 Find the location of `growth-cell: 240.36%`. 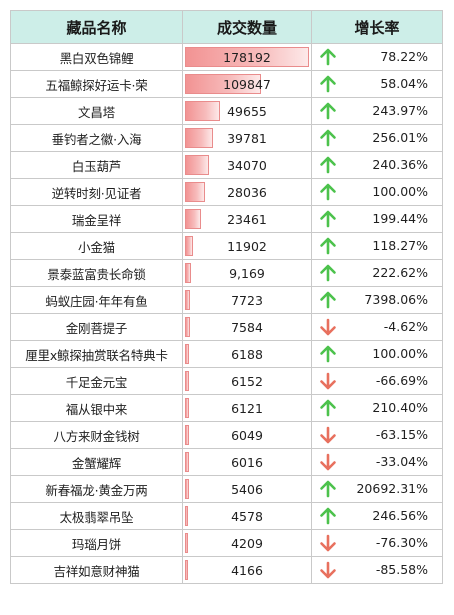

growth-cell: 240.36% is located at coordinates (377, 165).